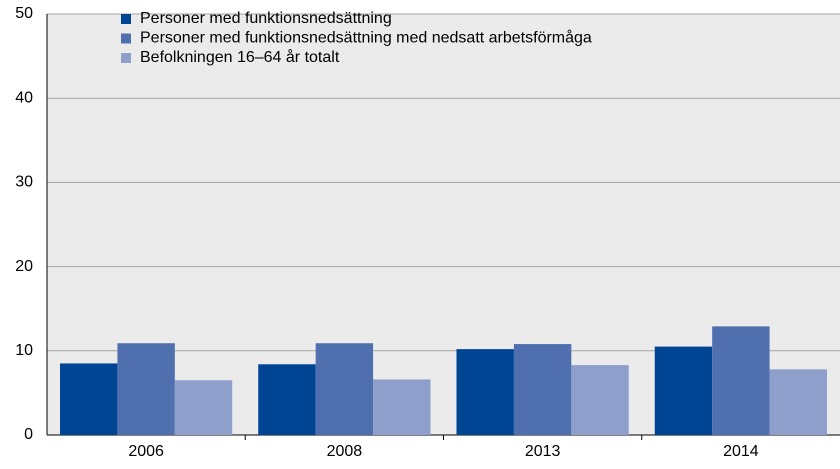 This screenshot has width=840, height=469. What do you see at coordinates (543, 451) in the screenshot?
I see `x-tick-label: 2013` at bounding box center [543, 451].